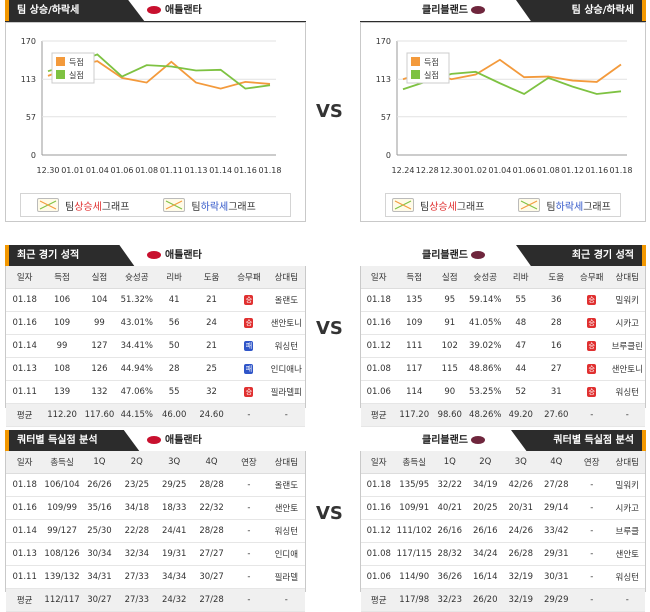 The image size is (650, 612). I want to click on cell-pts: 135, so click(414, 300).